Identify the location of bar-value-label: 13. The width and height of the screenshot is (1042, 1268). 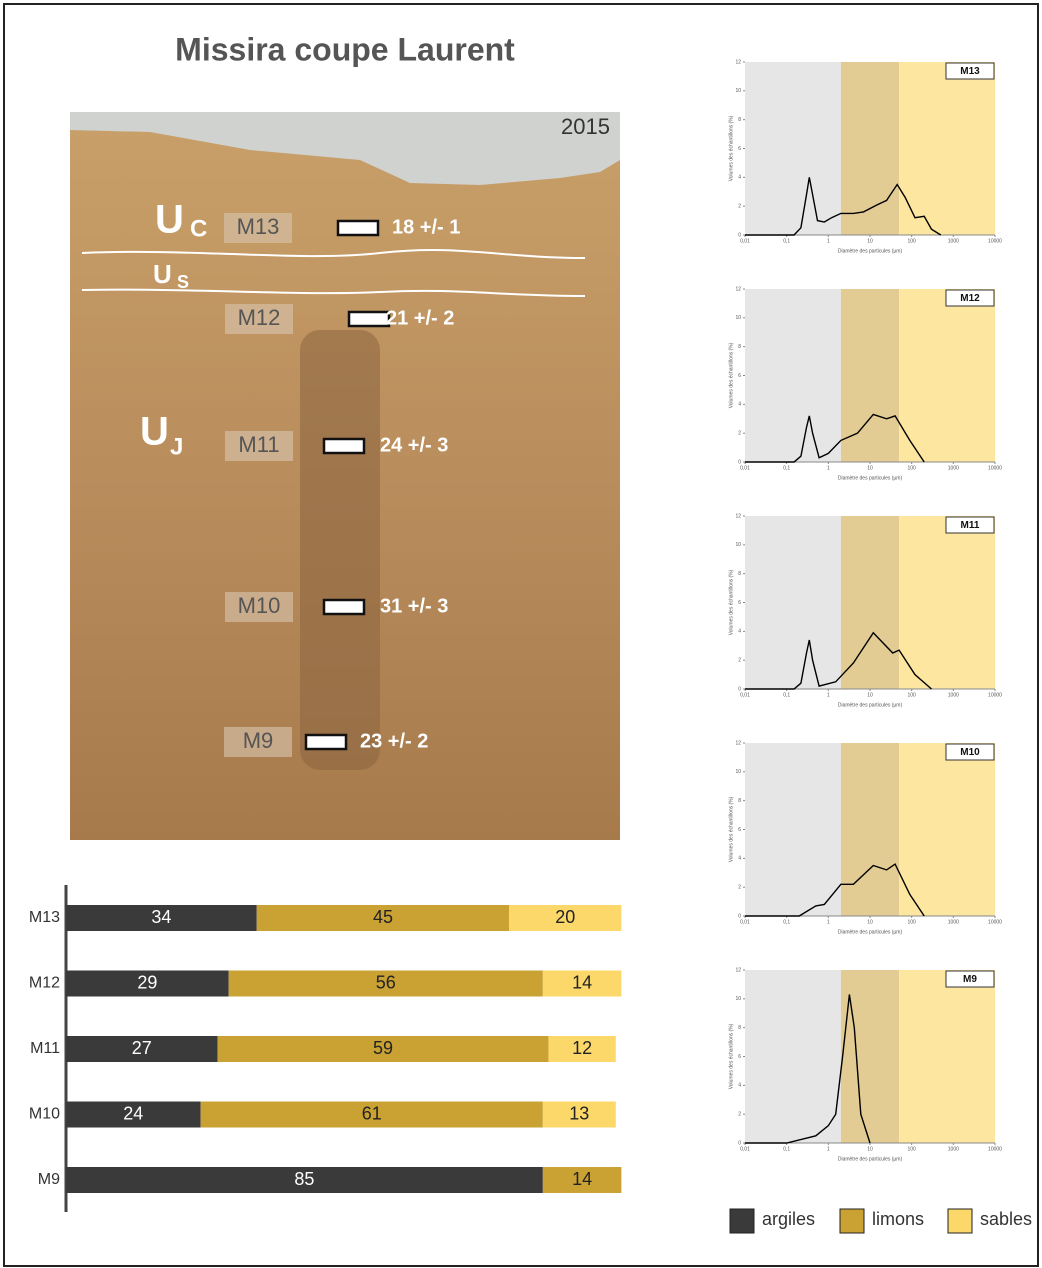
(579, 1113).